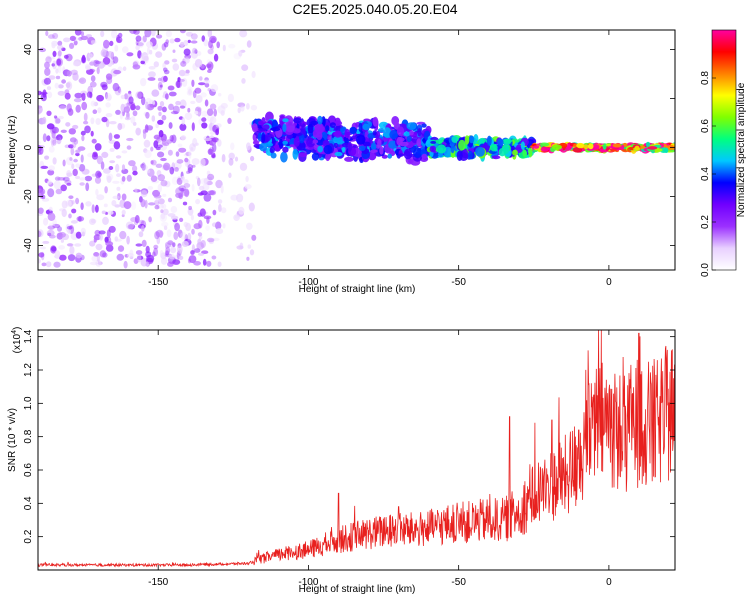 The width and height of the screenshot is (750, 600). What do you see at coordinates (374, 9) in the screenshot?
I see `figure-title: C2E5.2025.040.05.20.E04` at bounding box center [374, 9].